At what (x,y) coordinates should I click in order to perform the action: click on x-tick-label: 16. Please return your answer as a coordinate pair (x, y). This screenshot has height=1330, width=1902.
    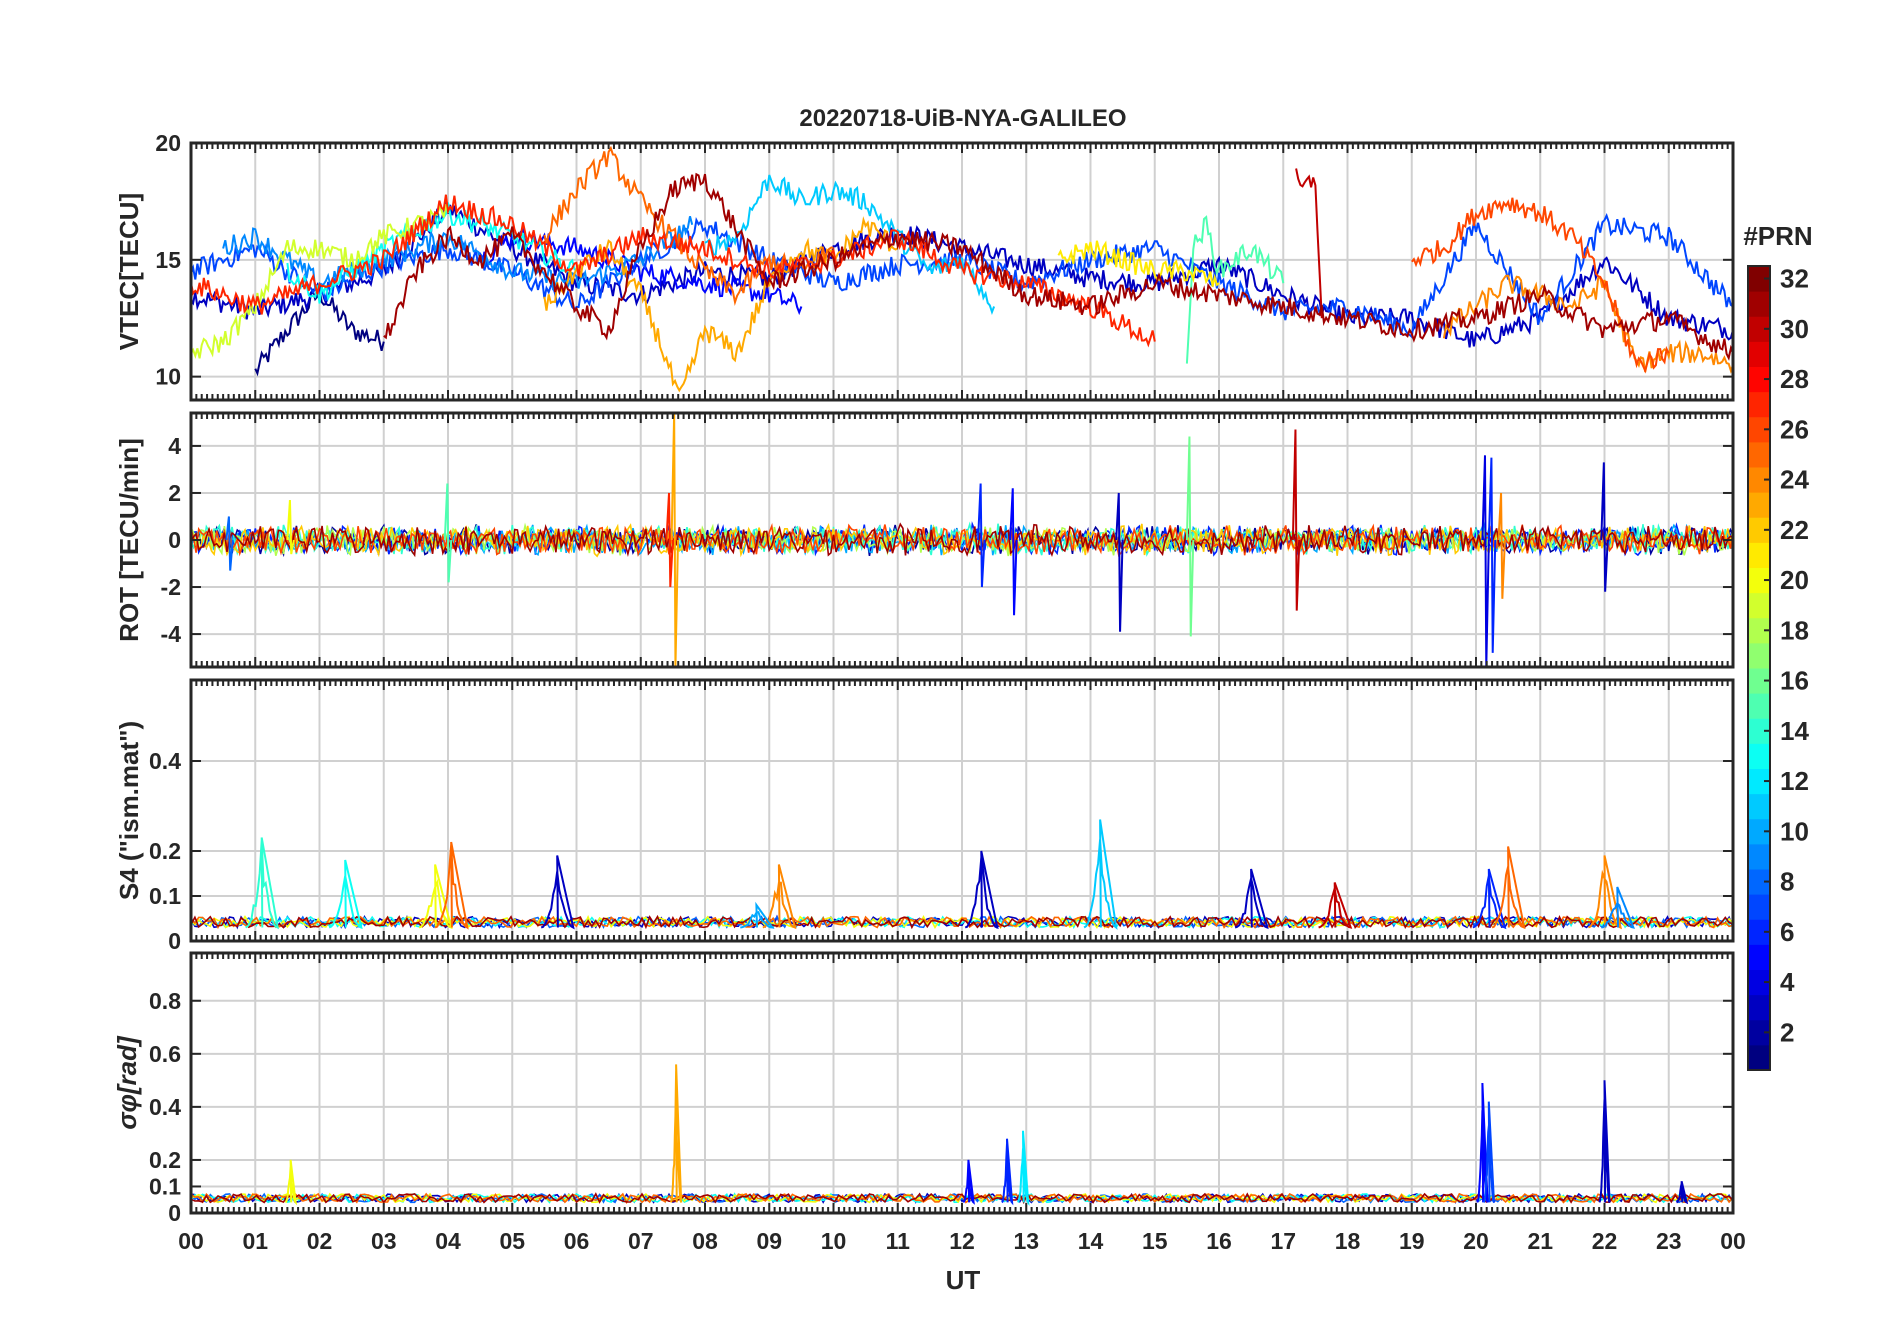
    Looking at the image, I should click on (1219, 1241).